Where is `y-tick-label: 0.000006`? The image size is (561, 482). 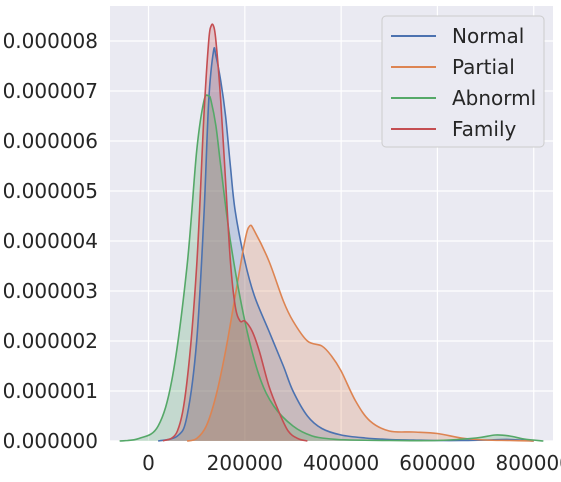
y-tick-label: 0.000006 is located at coordinates (50, 141).